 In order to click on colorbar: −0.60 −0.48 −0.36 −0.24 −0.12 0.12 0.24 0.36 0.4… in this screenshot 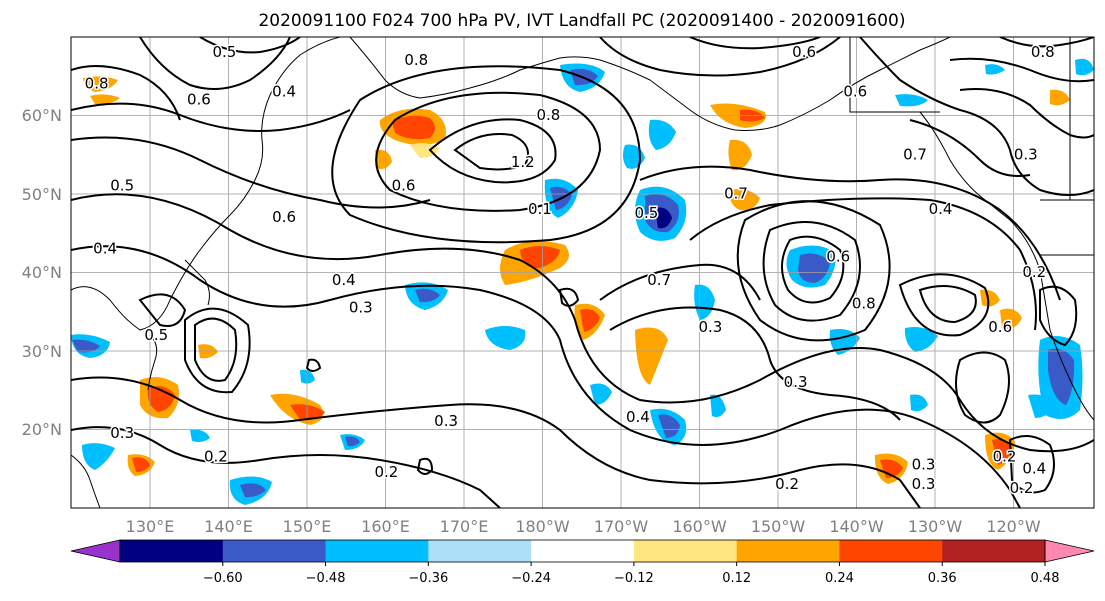, I will do `click(582, 562)`.